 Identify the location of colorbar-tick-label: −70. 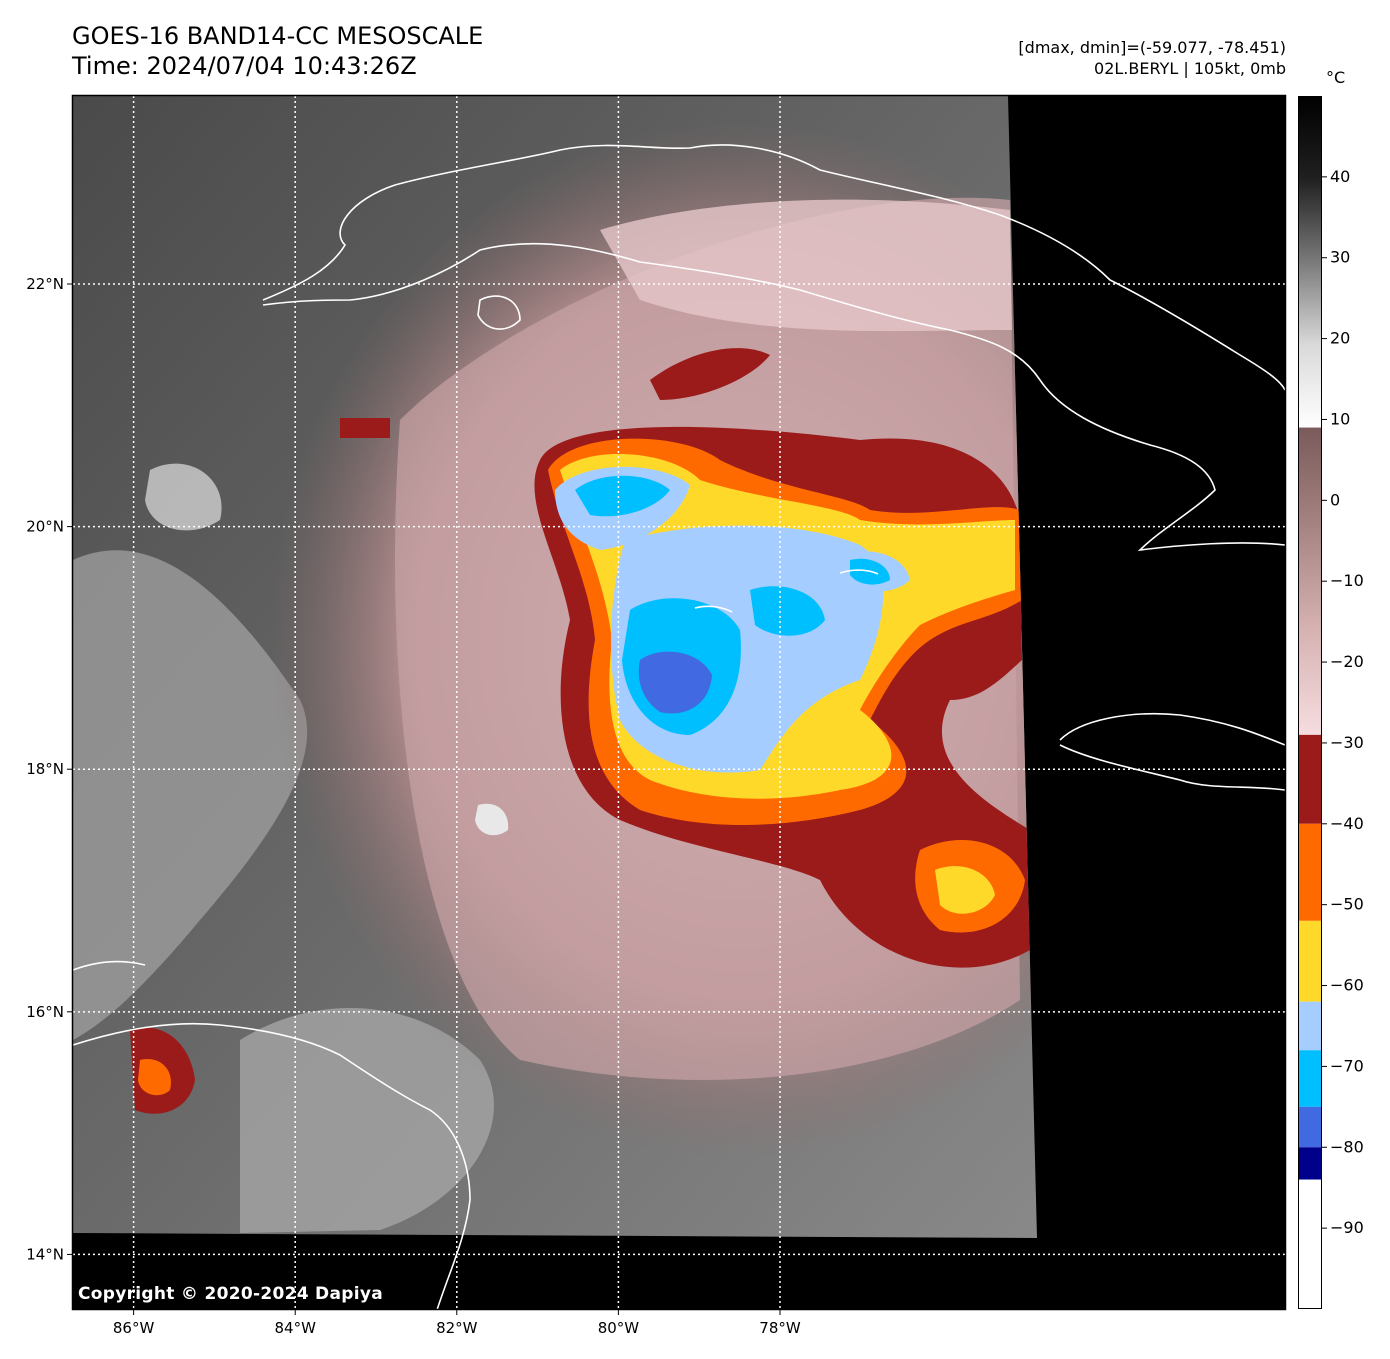
(1347, 1065).